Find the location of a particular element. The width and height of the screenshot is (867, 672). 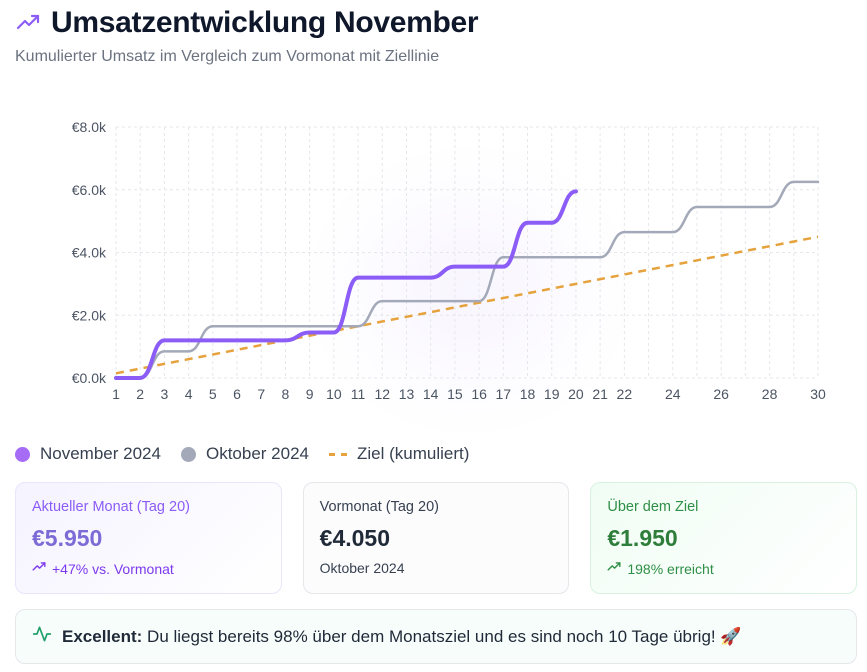

x-tick-label: 7 is located at coordinates (261, 394).